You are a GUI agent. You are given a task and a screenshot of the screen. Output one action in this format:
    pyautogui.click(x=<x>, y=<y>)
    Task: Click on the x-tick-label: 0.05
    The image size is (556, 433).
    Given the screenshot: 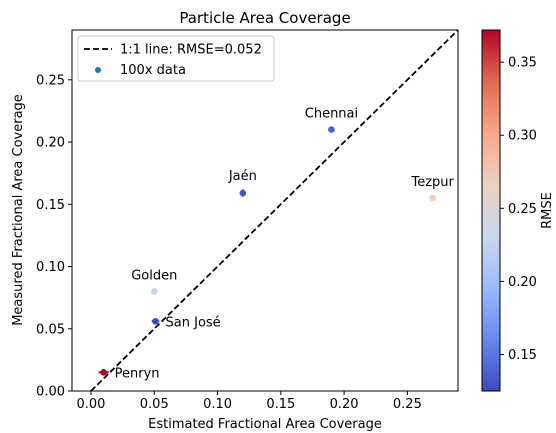 What is the action you would take?
    pyautogui.click(x=154, y=404)
    